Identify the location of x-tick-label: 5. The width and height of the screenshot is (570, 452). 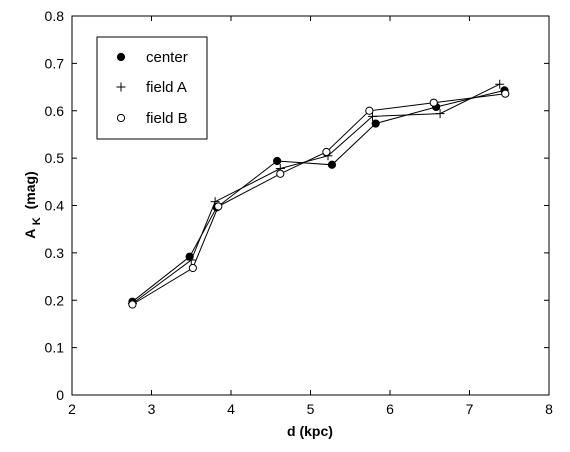
(311, 409).